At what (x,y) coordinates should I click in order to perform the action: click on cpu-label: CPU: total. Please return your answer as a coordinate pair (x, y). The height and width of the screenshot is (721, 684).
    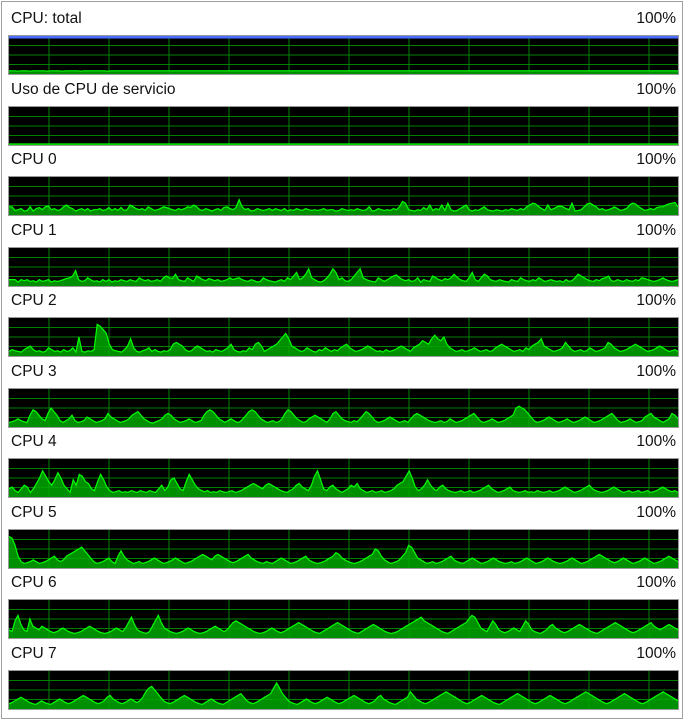
    Looking at the image, I should click on (46, 18).